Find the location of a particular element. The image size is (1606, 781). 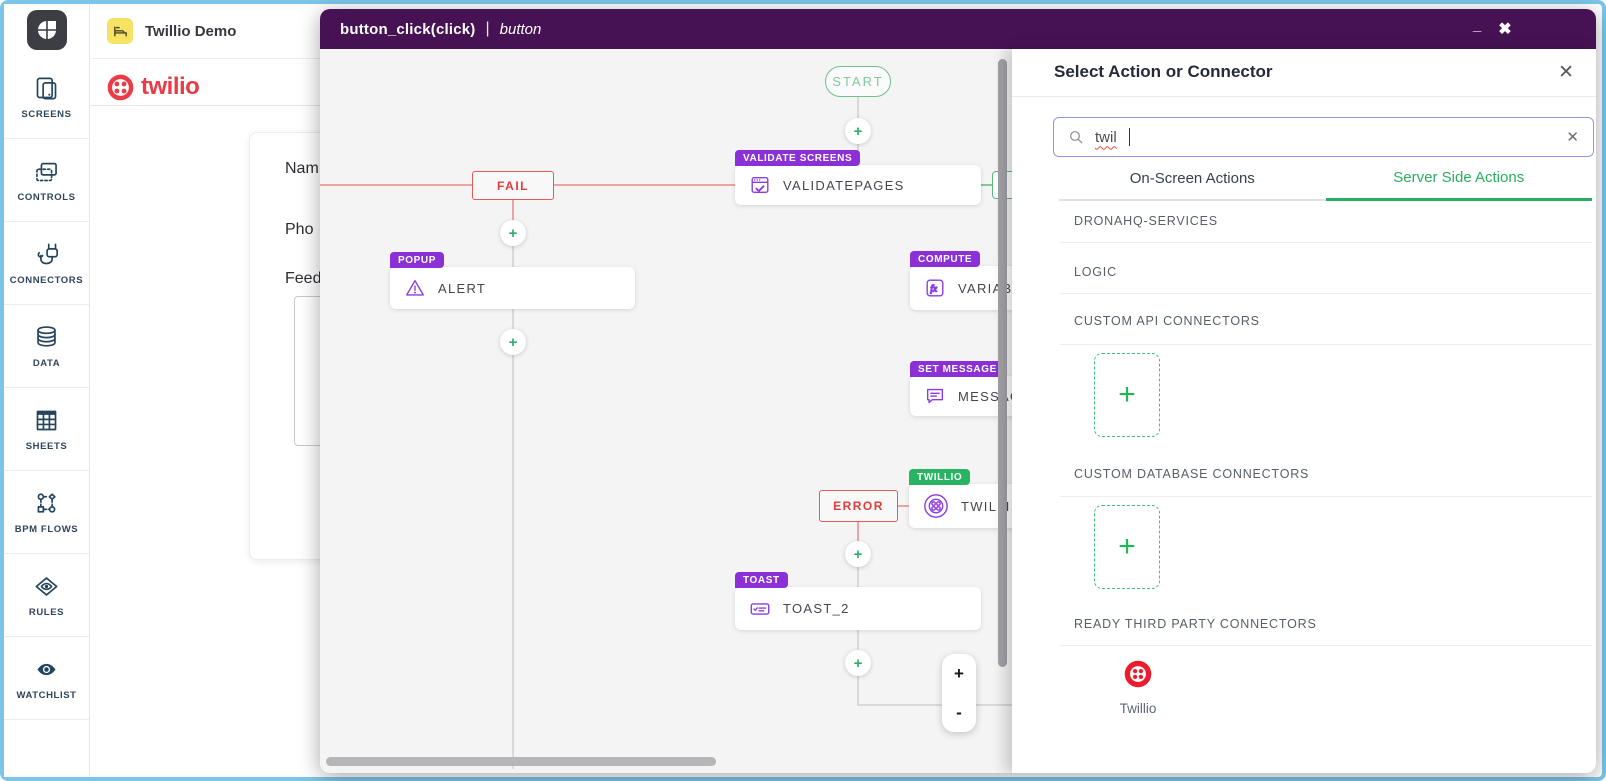

sidebar-item-label: BPM FLOWS is located at coordinates (46, 529).